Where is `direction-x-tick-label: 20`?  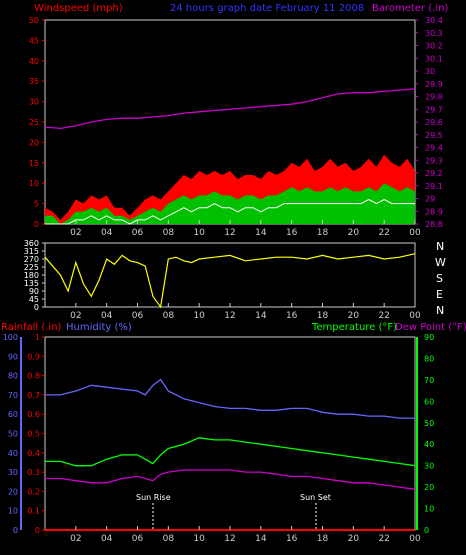 direction-x-tick-label: 20 is located at coordinates (354, 316).